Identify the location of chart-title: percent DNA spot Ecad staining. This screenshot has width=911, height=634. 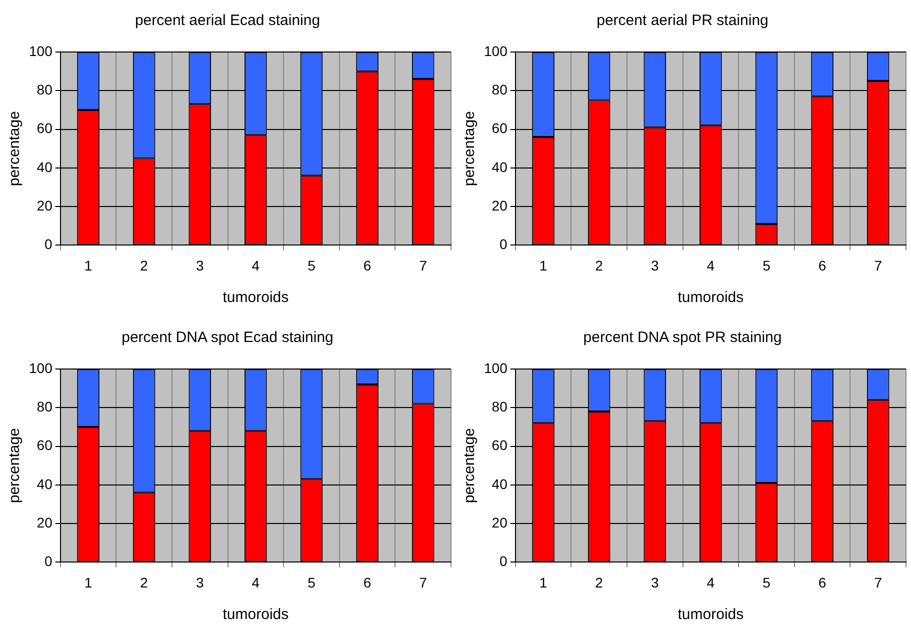
(228, 337).